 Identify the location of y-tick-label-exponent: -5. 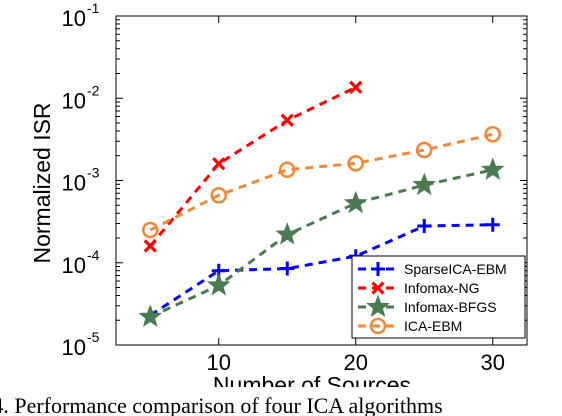
(93, 337).